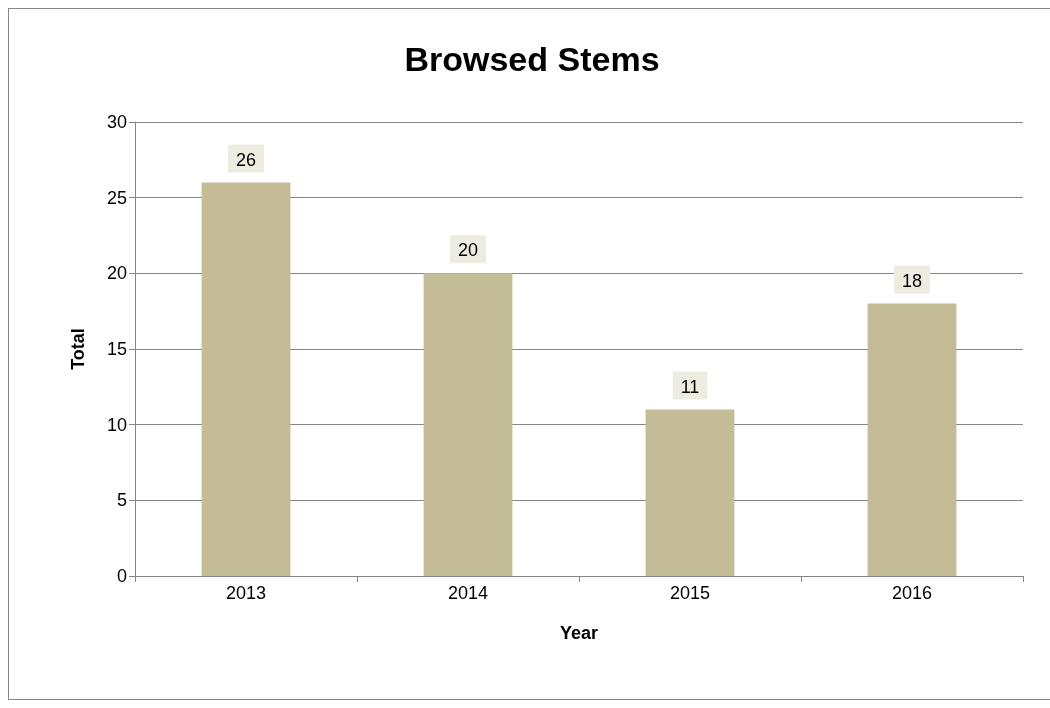 This screenshot has width=1050, height=708. What do you see at coordinates (912, 593) in the screenshot?
I see `x-tick-label: 2016` at bounding box center [912, 593].